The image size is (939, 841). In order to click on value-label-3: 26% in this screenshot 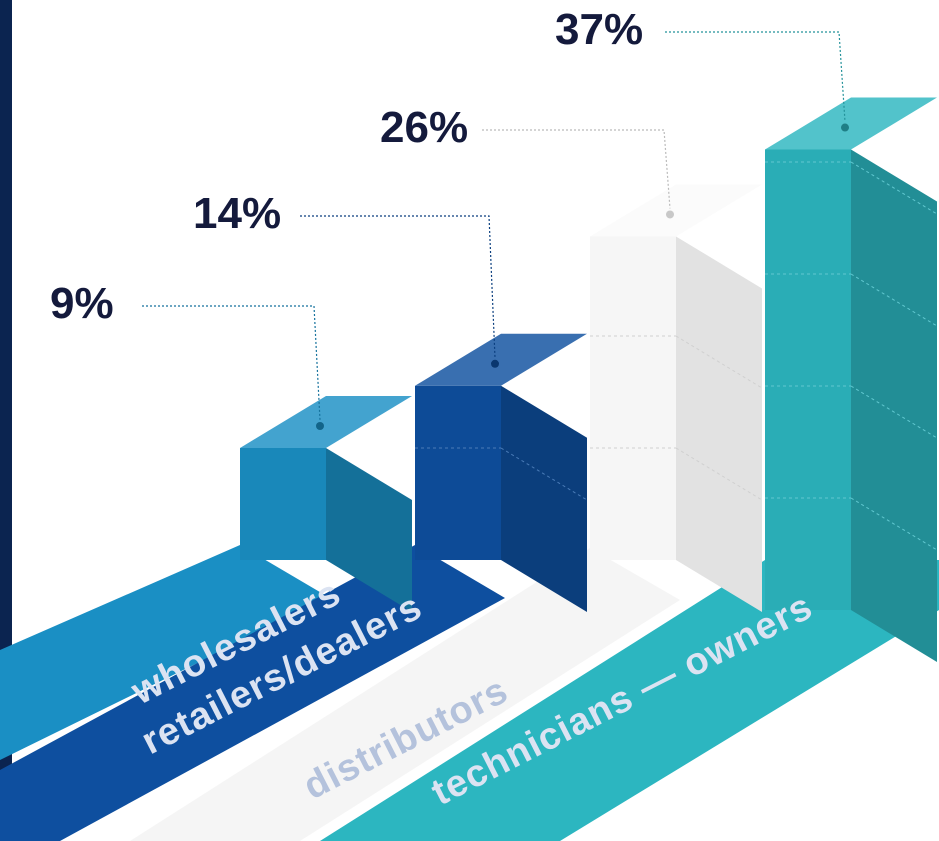, I will do `click(424, 127)`.